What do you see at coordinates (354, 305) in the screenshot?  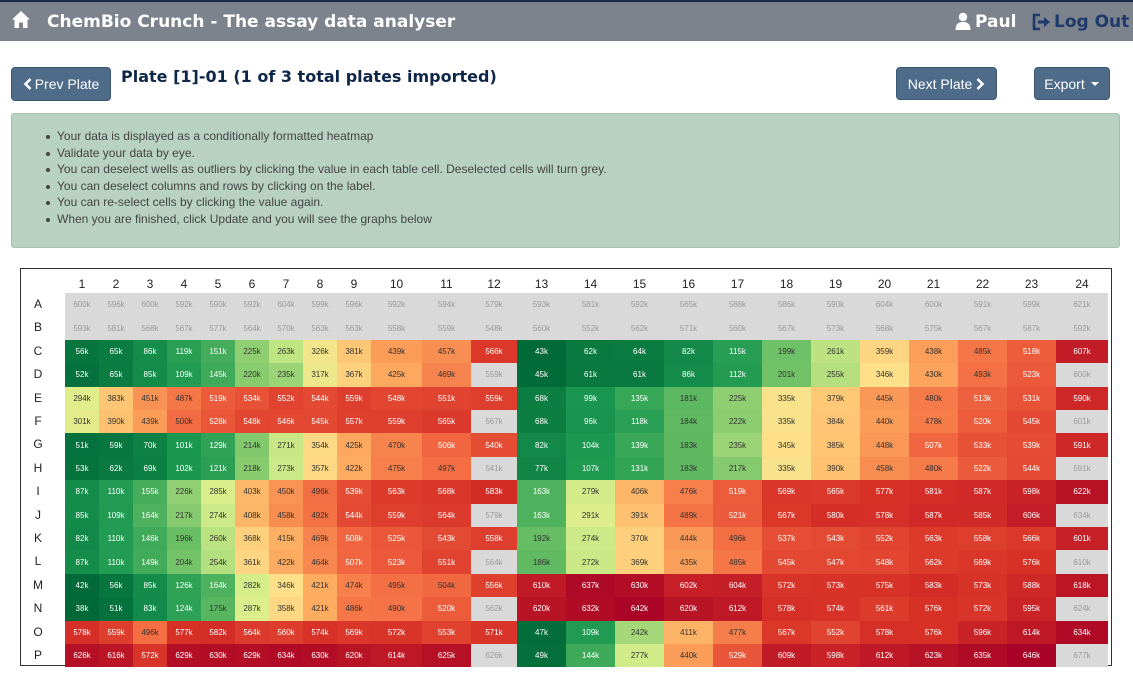 I see `well-A9: 596k` at bounding box center [354, 305].